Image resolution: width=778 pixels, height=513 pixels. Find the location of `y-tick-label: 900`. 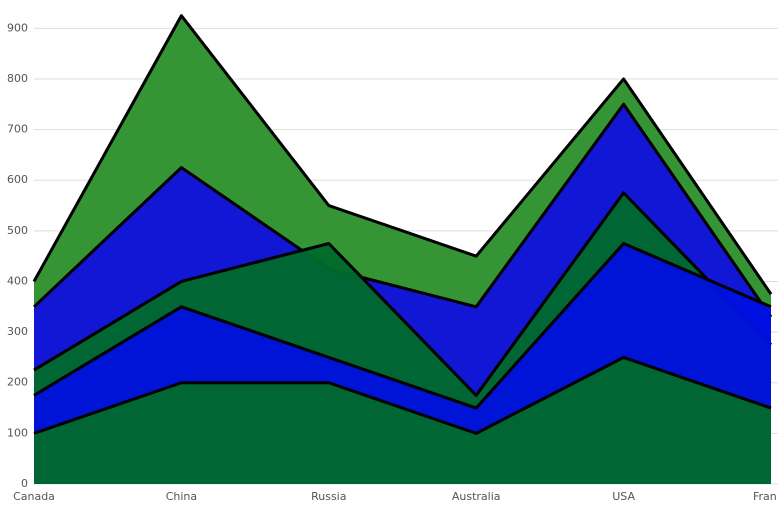

y-tick-label: 900 is located at coordinates (17, 27).